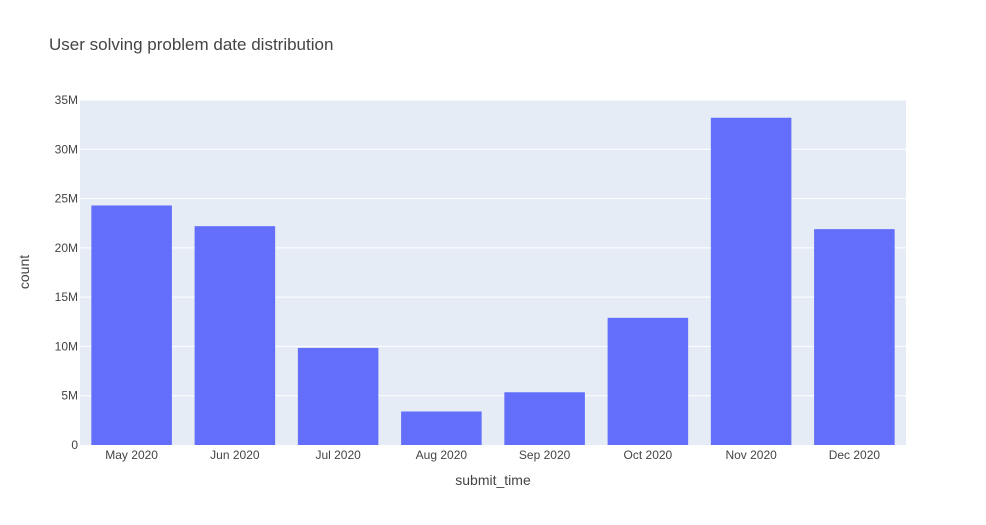 The image size is (986, 525). Describe the element at coordinates (751, 455) in the screenshot. I see `x-tick-label: Nov 2020` at that location.